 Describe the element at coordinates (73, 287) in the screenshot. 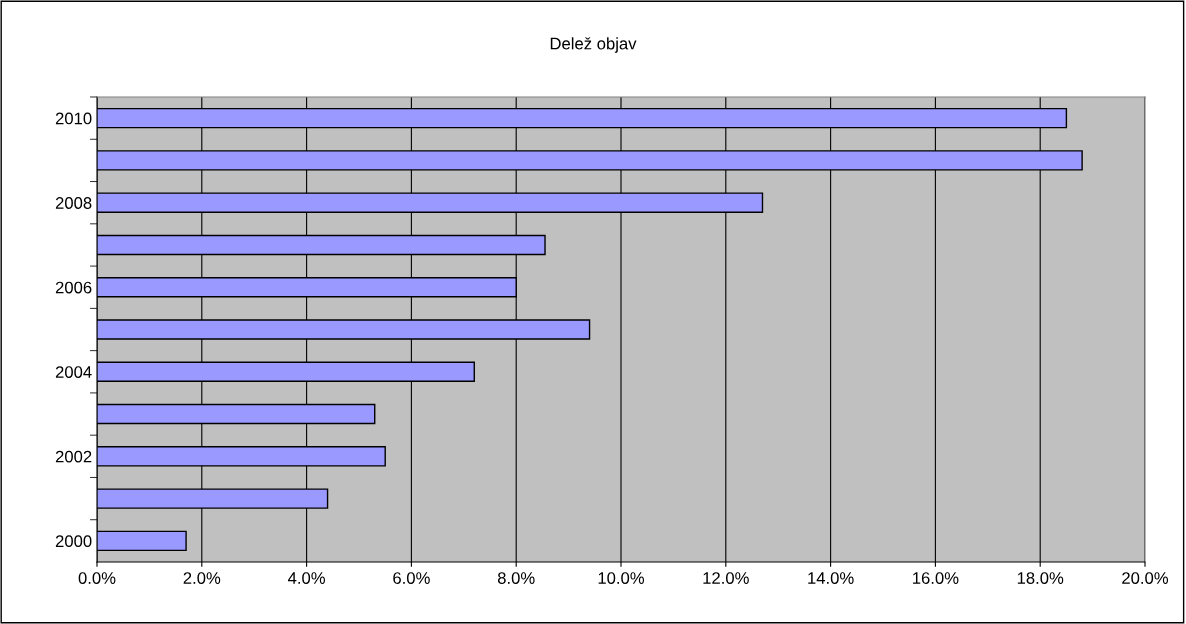

I see `y-tick-label: 2006` at that location.